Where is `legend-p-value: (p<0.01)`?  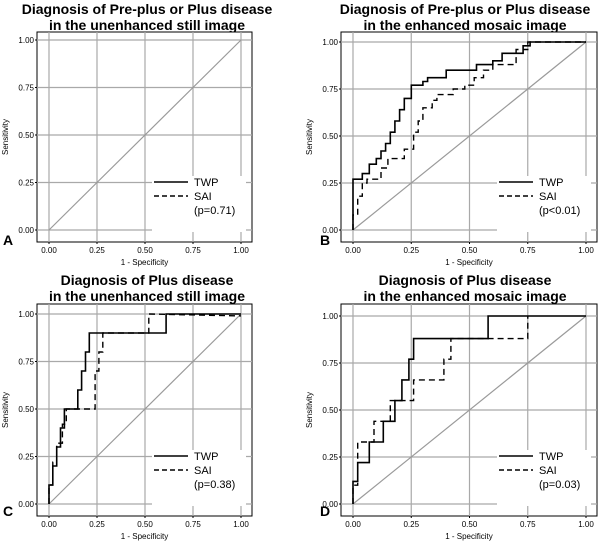
legend-p-value: (p<0.01) is located at coordinates (559, 211).